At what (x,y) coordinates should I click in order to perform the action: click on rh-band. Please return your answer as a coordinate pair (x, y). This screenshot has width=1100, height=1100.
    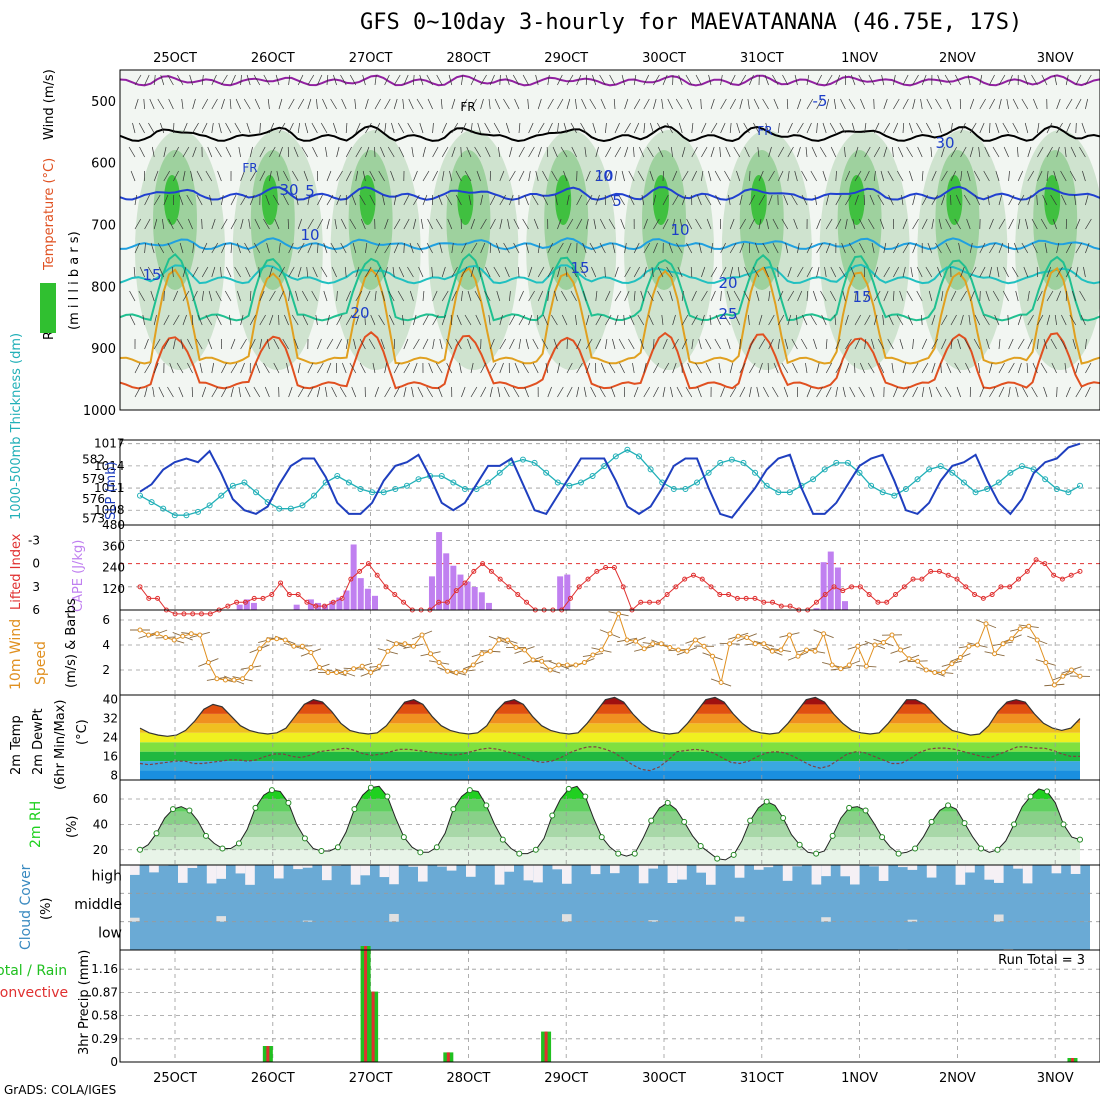
    Looking at the image, I should click on (610, 831).